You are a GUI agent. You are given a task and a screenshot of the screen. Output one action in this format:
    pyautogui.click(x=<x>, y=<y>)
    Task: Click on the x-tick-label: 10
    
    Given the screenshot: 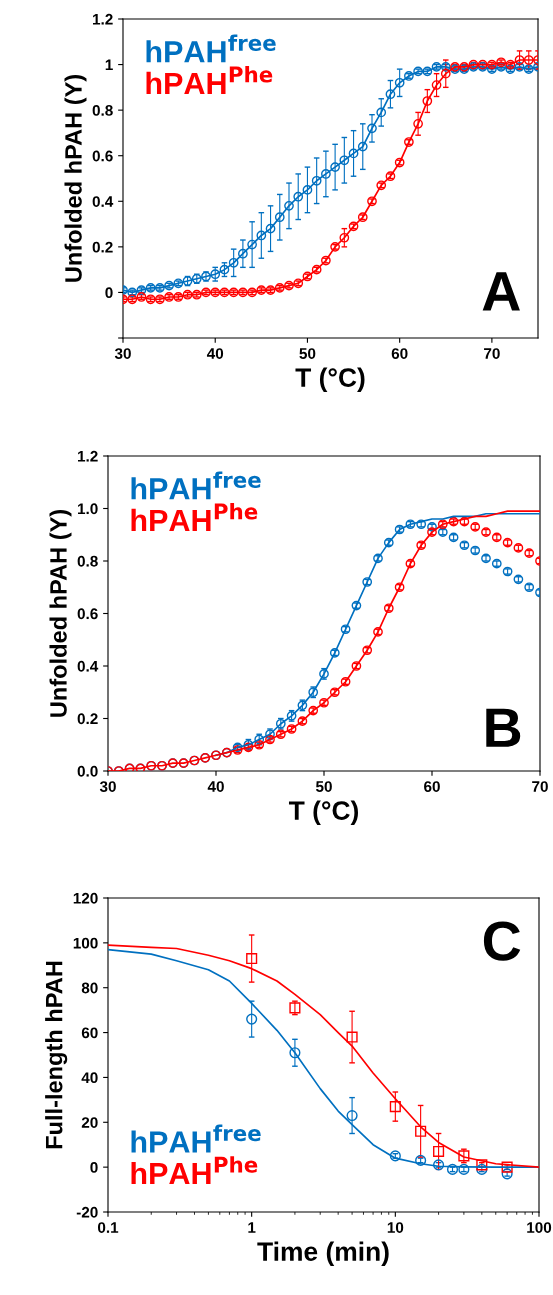 What is the action you would take?
    pyautogui.click(x=395, y=1227)
    